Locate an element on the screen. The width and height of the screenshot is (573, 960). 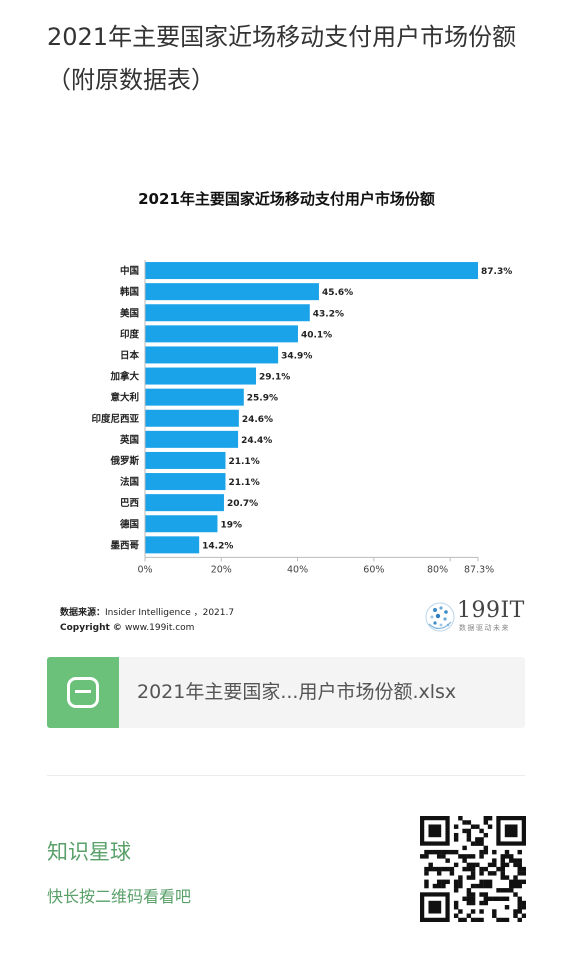
category-label: 德国 is located at coordinates (129, 524).